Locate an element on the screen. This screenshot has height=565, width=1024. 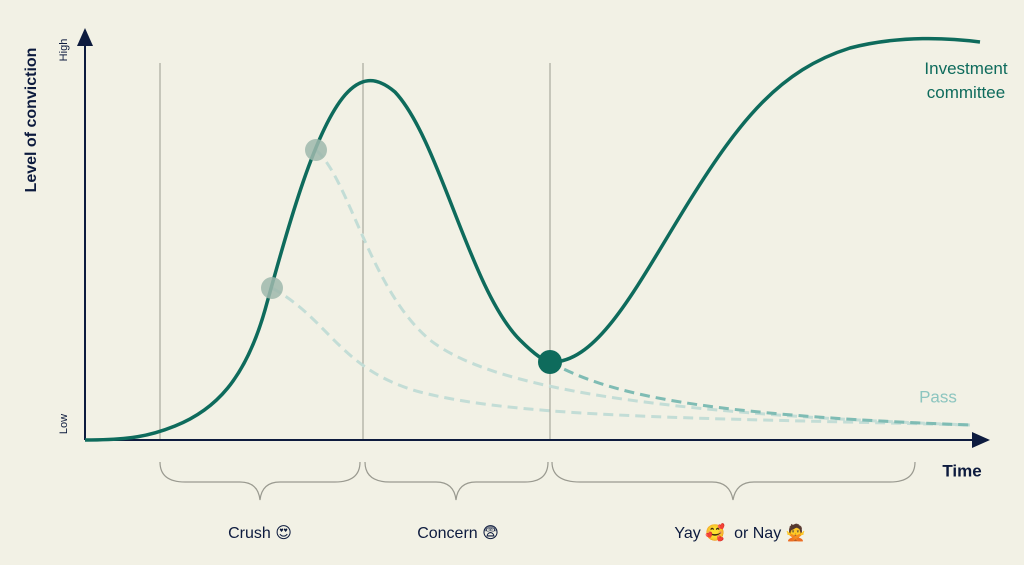
braces is located at coordinates (537, 481).